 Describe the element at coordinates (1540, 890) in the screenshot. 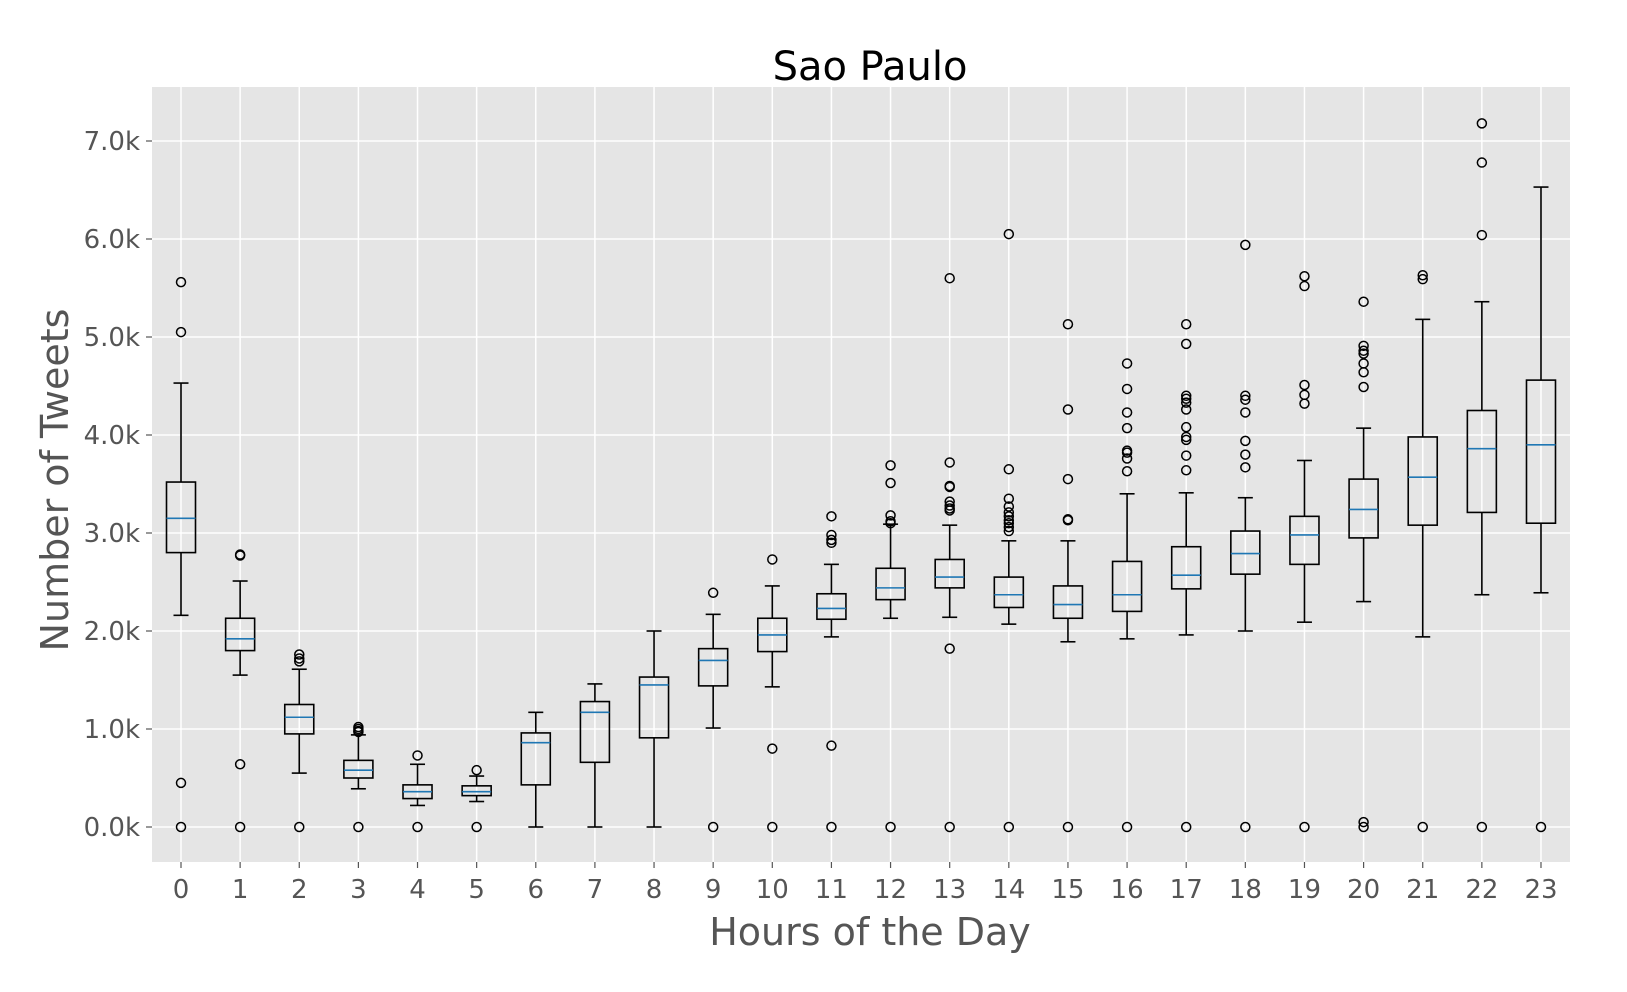

I see `x-tick-label: 23` at that location.